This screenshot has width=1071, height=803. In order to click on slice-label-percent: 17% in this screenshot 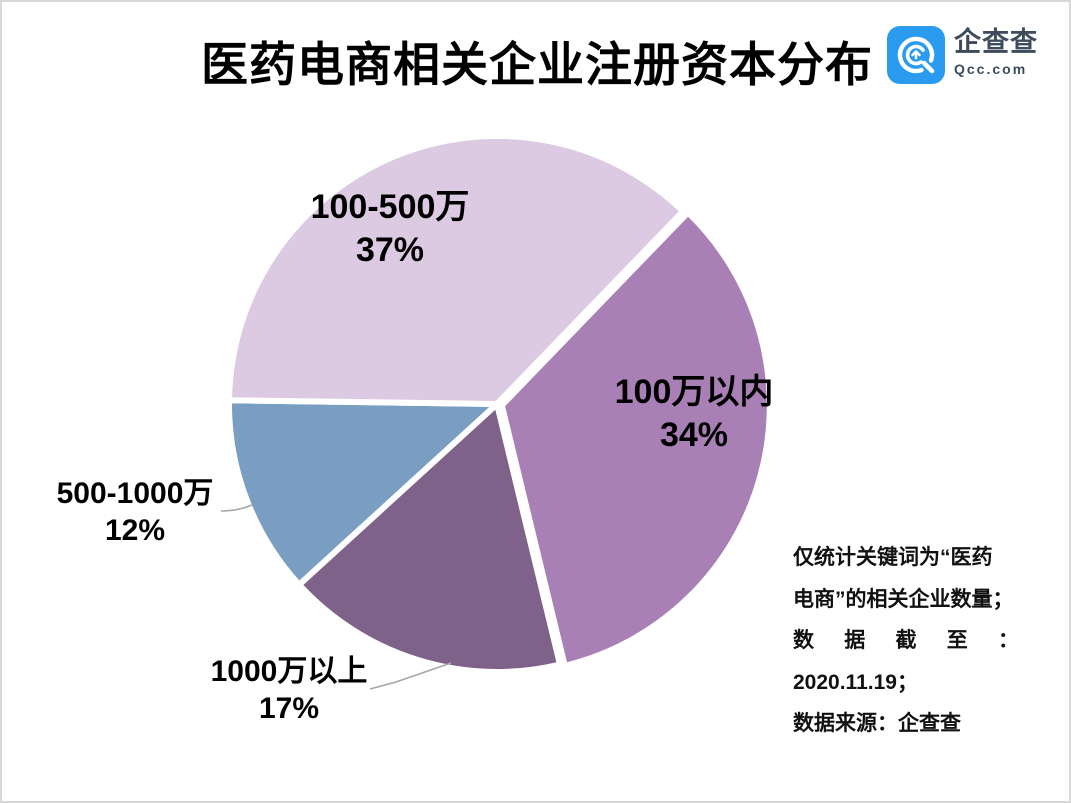, I will do `click(289, 708)`.